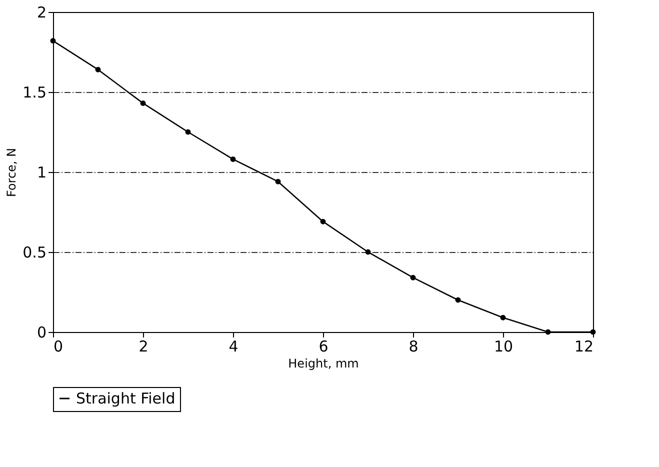 Image resolution: width=659 pixels, height=467 pixels. I want to click on y-tick-label: 2, so click(41, 13).